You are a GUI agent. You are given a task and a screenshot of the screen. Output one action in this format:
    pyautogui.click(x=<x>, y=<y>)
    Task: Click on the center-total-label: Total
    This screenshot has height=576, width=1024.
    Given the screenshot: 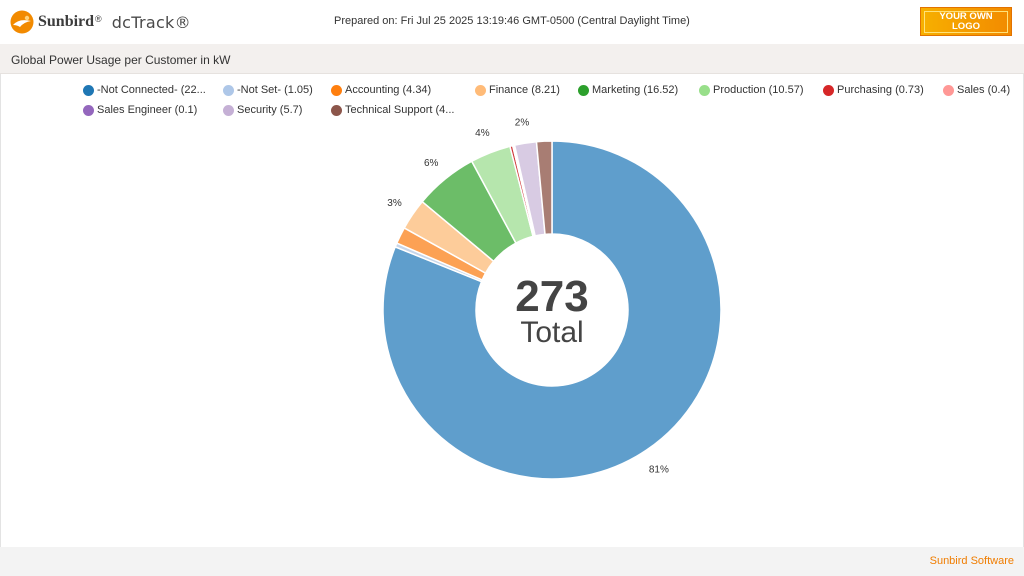 What is the action you would take?
    pyautogui.click(x=551, y=332)
    